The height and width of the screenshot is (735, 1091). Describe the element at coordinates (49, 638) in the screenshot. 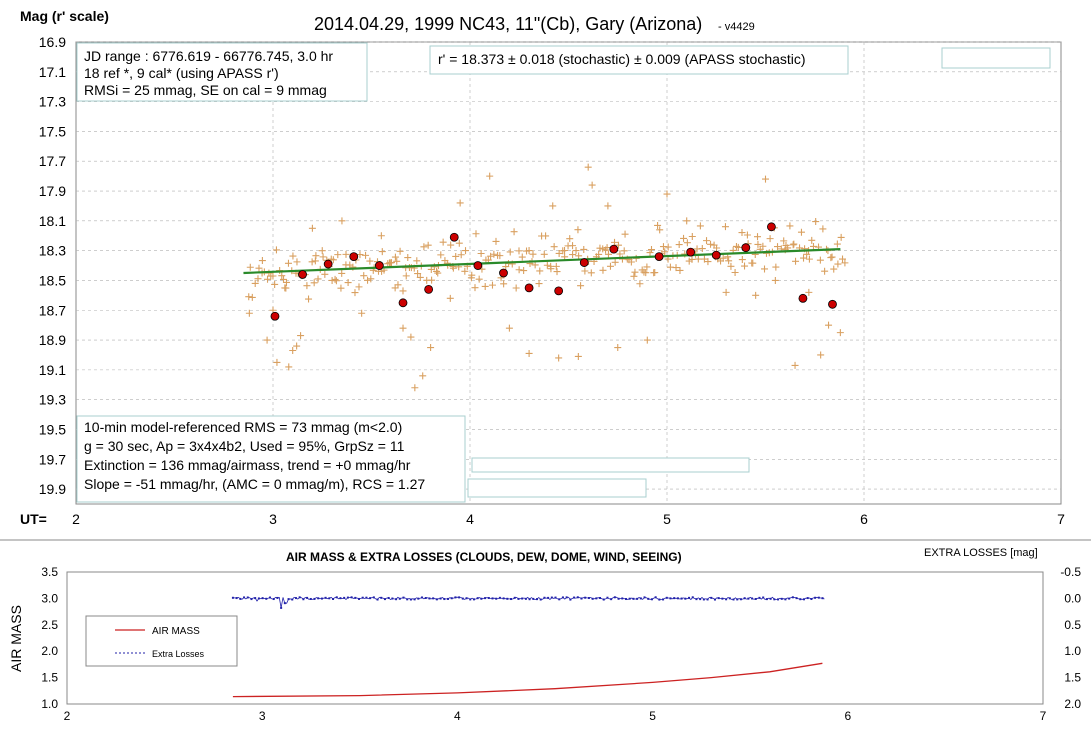

I see `bottom-left-y-ticks: 3.5 3.0 2.5 2.0 1.5 1.0` at that location.